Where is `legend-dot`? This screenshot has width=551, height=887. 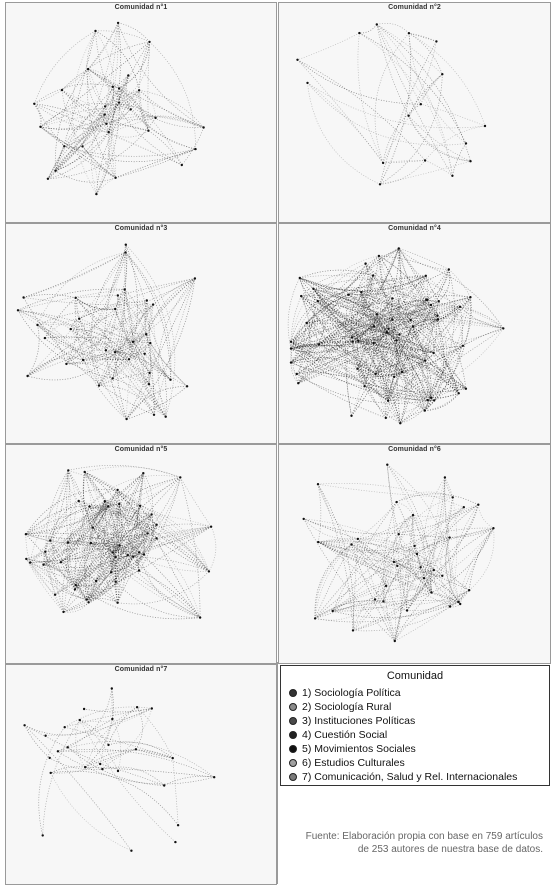
legend-dot is located at coordinates (293, 721).